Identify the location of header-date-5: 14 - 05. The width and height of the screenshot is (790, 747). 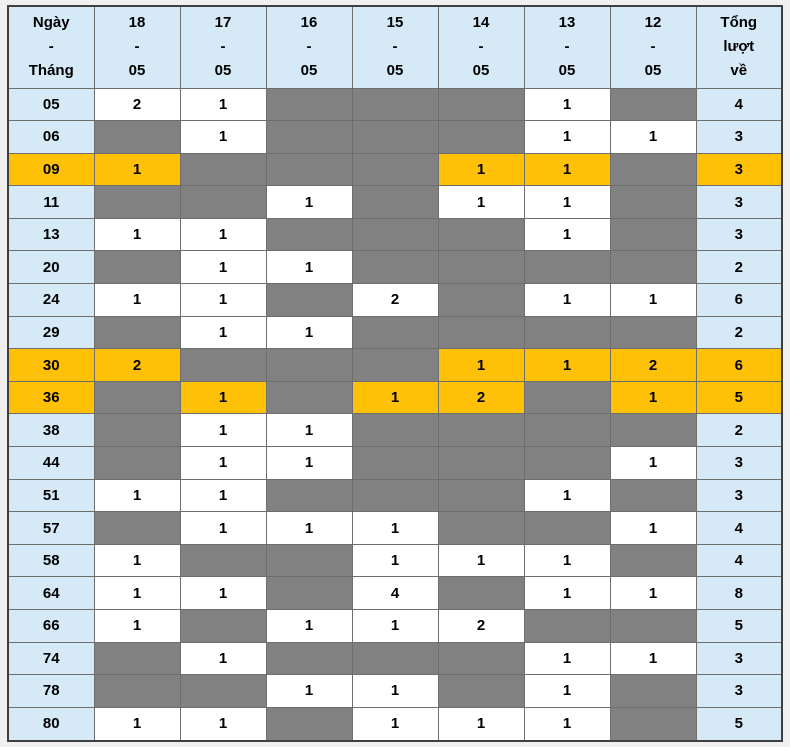
(481, 47).